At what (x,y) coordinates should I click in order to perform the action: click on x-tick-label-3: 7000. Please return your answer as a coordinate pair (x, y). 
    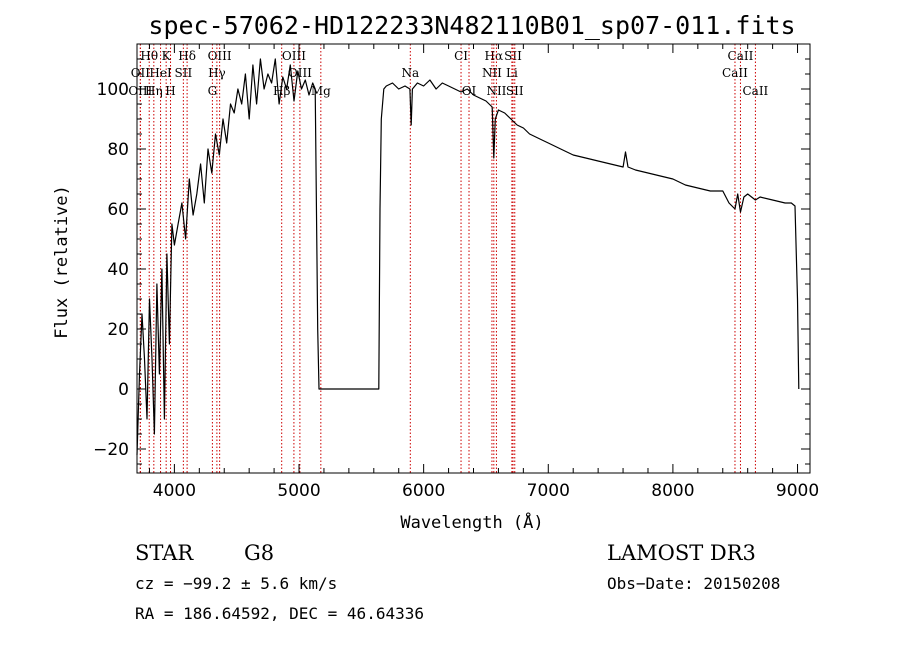
    Looking at the image, I should click on (548, 491).